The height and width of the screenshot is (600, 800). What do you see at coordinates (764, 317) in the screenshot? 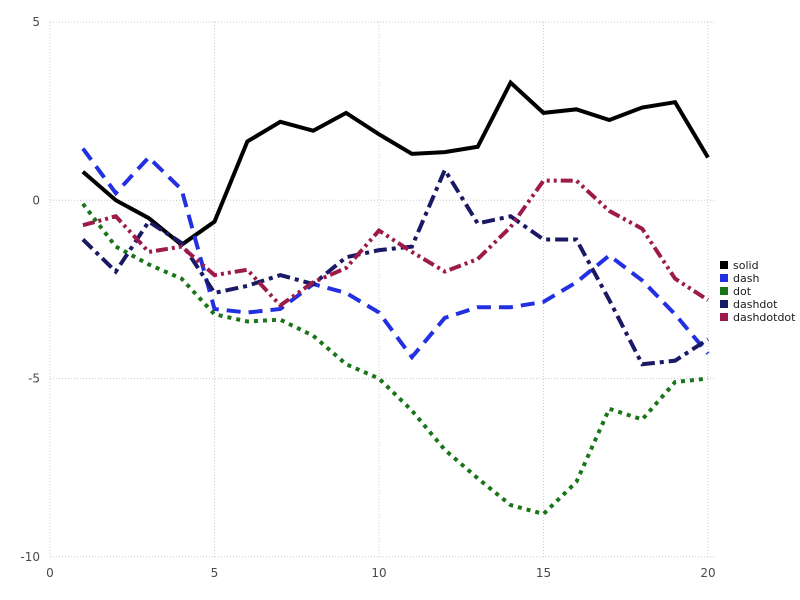
I see `legend-label: dashdotdot` at bounding box center [764, 317].